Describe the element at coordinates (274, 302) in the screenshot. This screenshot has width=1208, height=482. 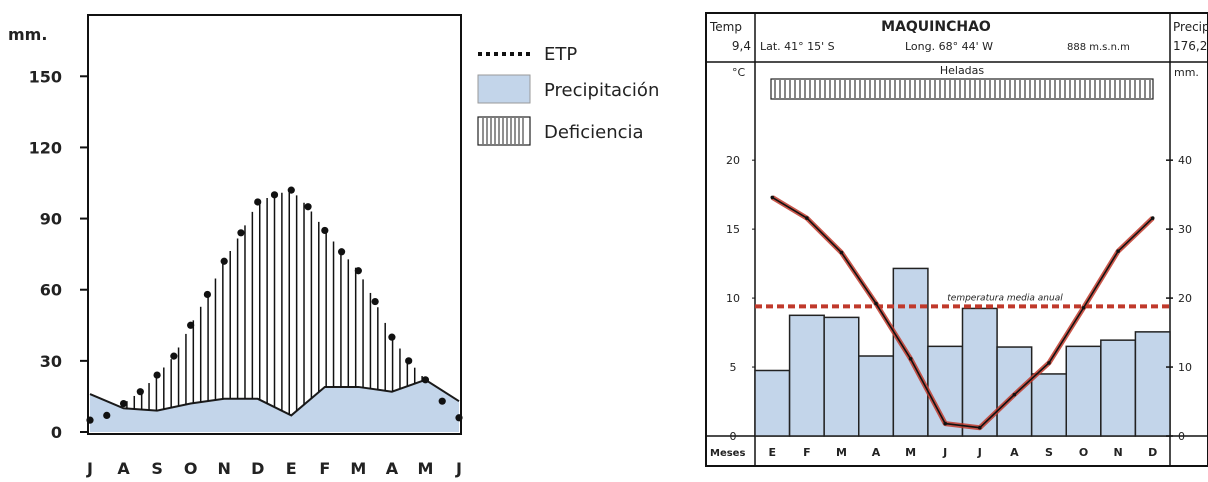
I see `deficiency-hatching-layer` at that location.